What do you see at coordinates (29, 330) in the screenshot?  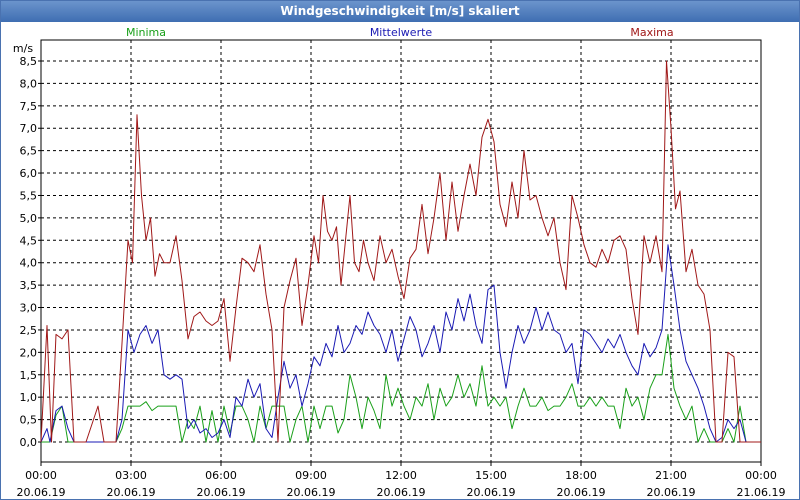 I see `y-tick-label: 2,5` at bounding box center [29, 330].